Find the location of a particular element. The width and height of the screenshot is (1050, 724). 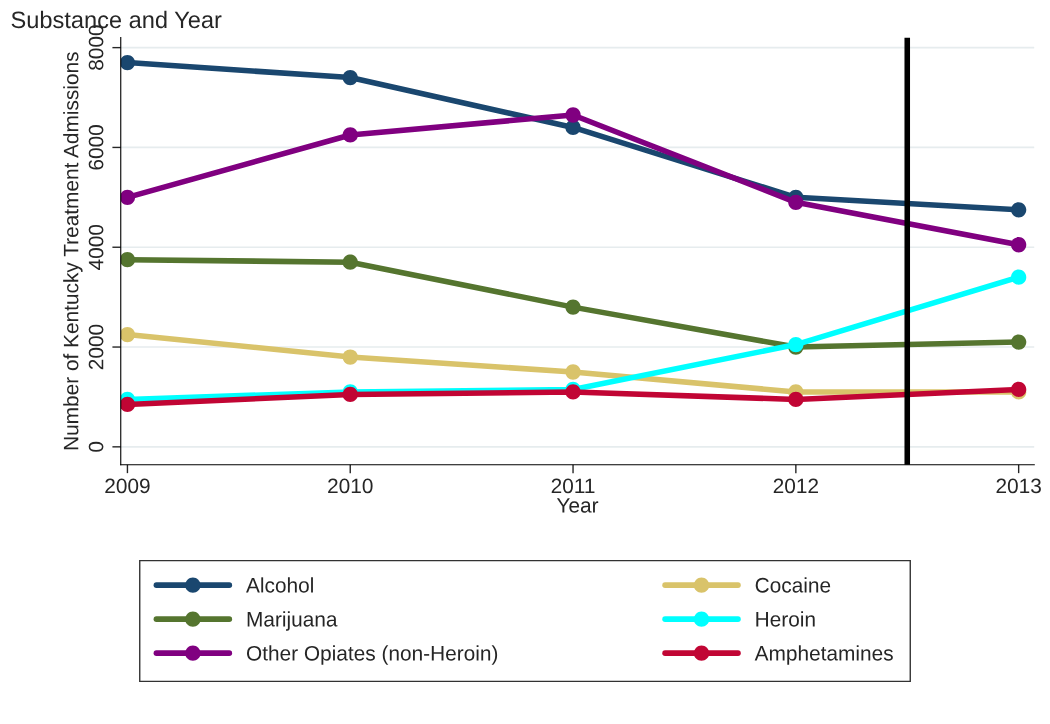

legend-label: Other Opiates (non-Heroin) is located at coordinates (372, 655).